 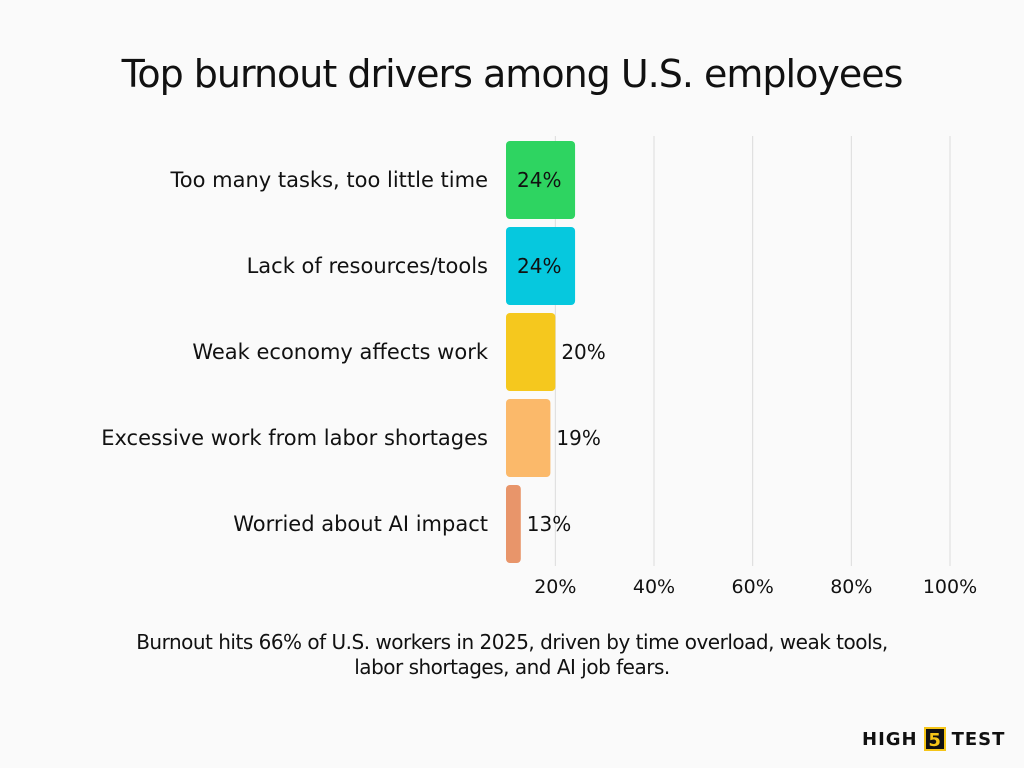 What do you see at coordinates (340, 352) in the screenshot?
I see `category-label: Weak economy affects work` at bounding box center [340, 352].